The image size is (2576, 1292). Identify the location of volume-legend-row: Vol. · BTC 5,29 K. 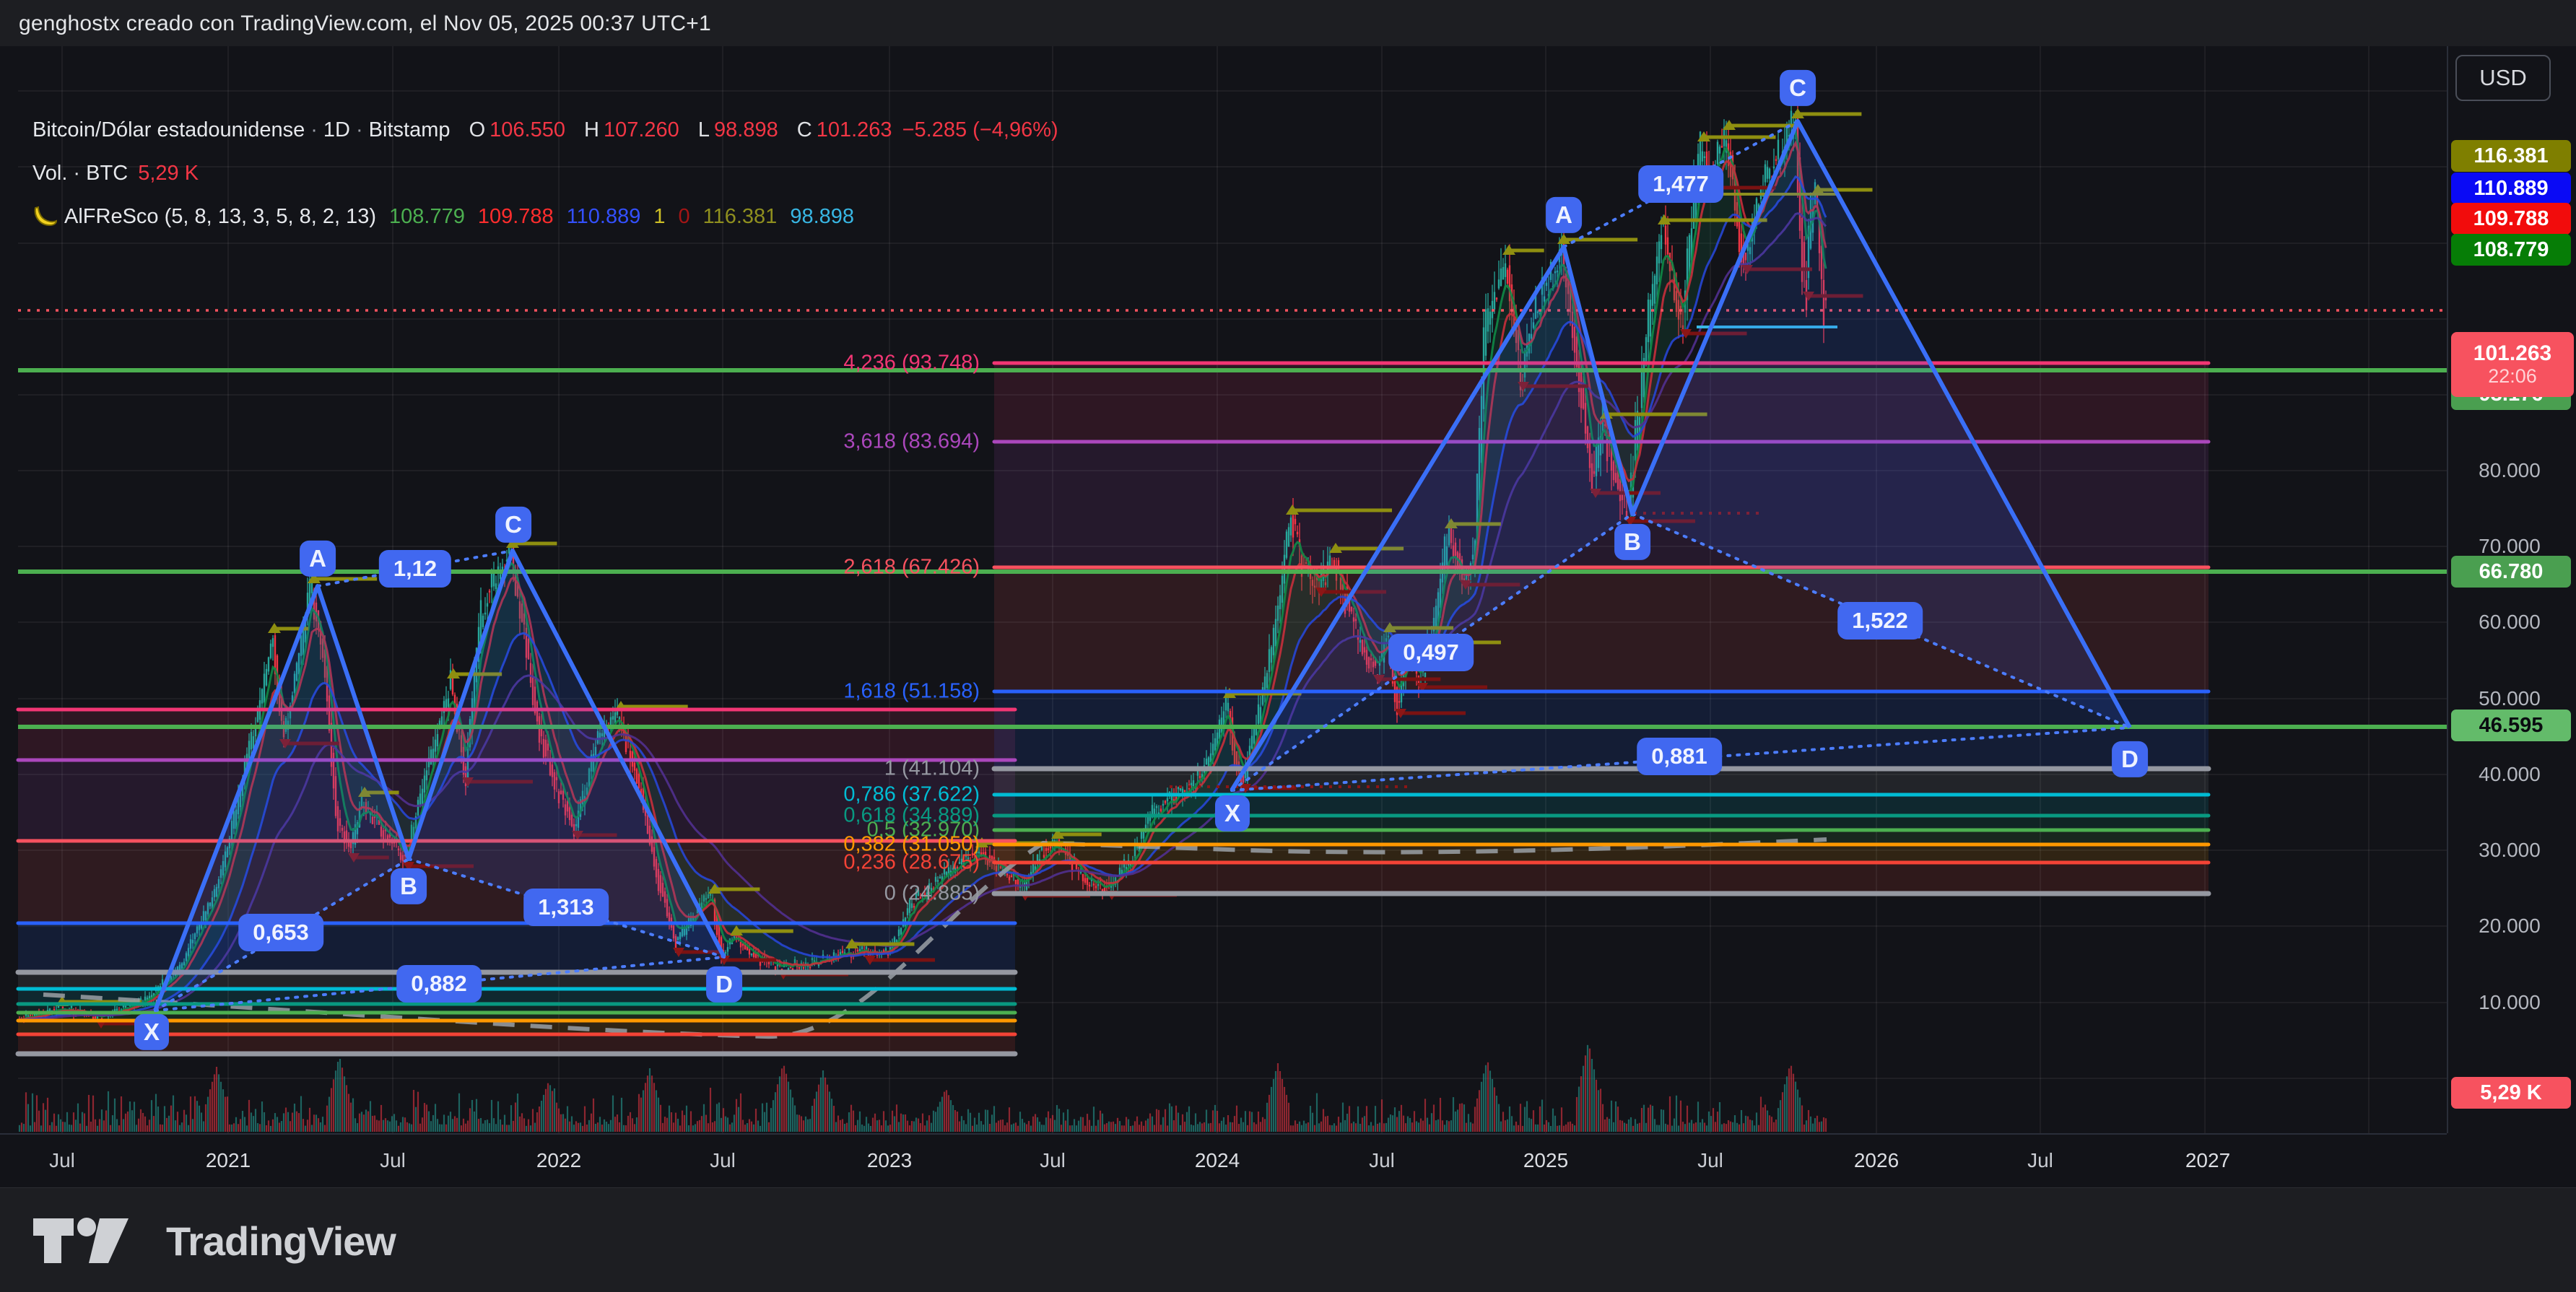
(115, 173).